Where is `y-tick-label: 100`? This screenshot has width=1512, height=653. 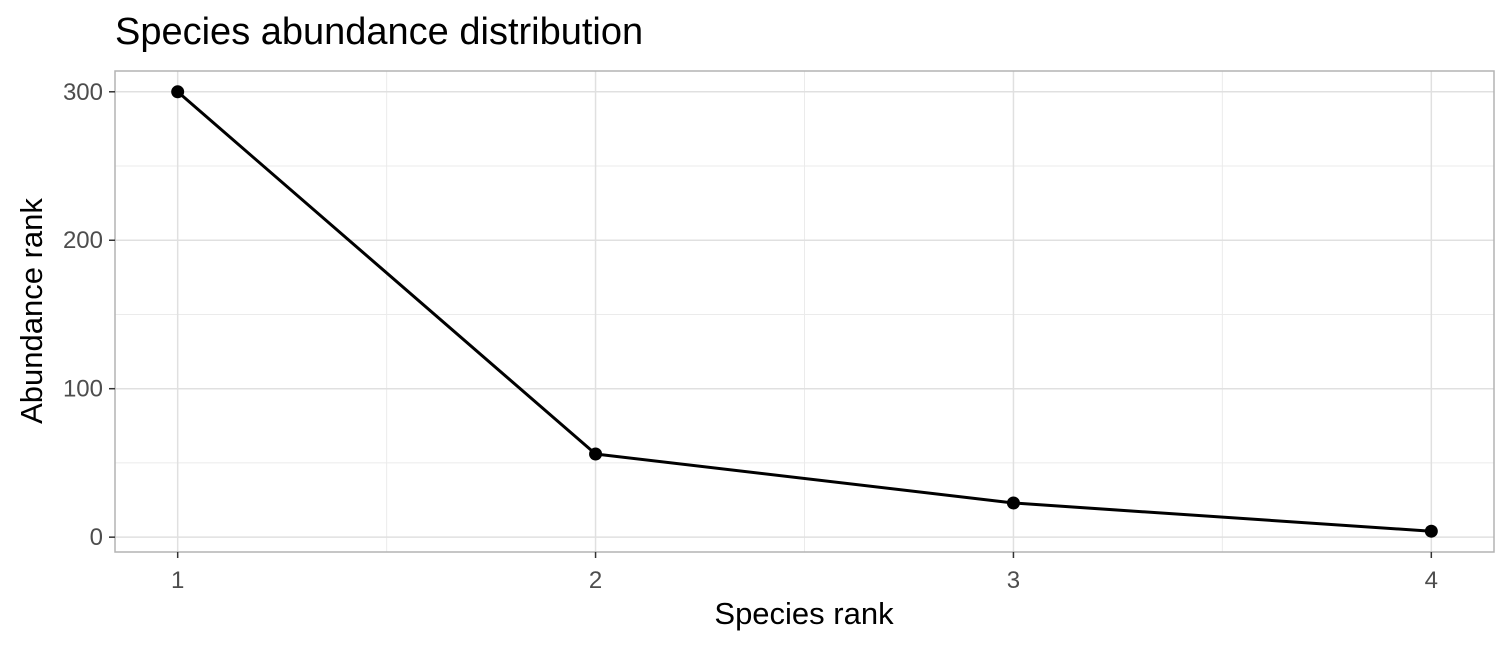 y-tick-label: 100 is located at coordinates (83, 389).